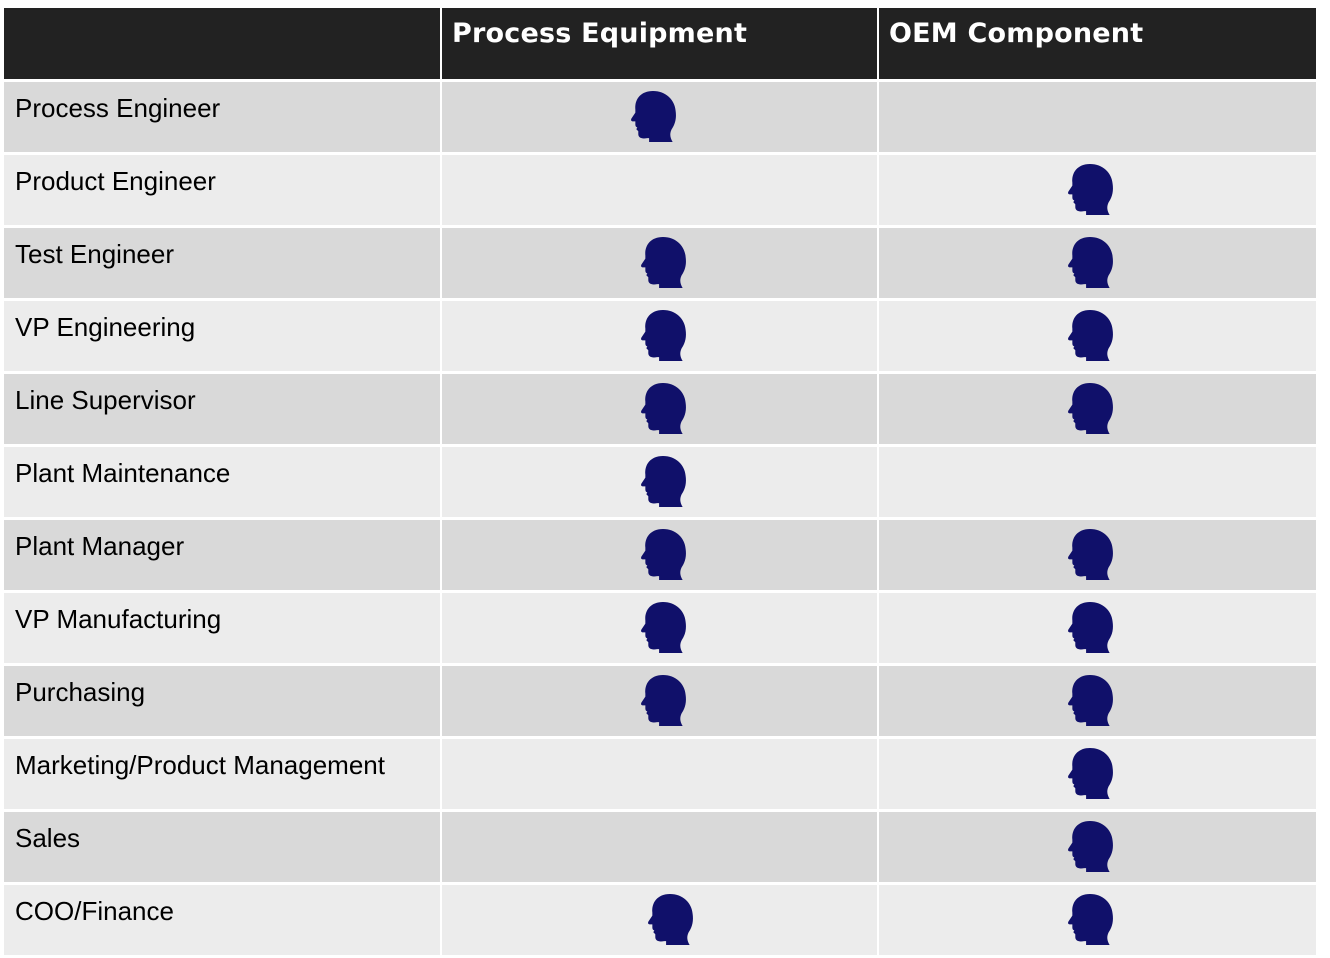 This screenshot has width=1330, height=958. I want to click on table-row: Test Engineer, so click(660, 263).